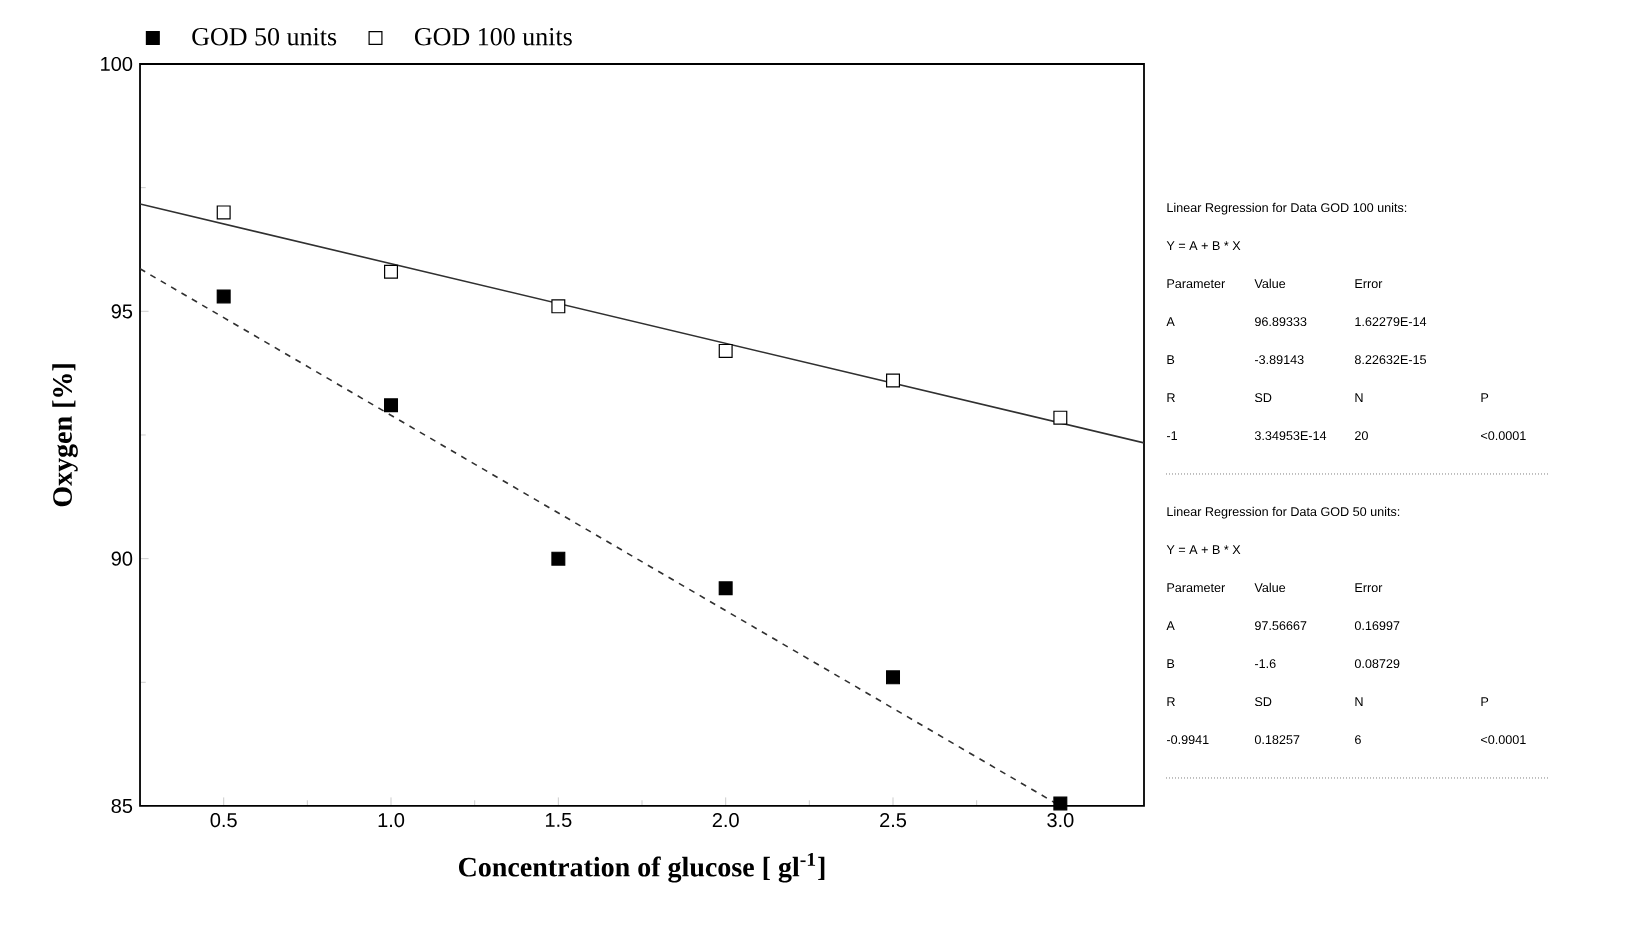 The height and width of the screenshot is (940, 1626). What do you see at coordinates (264, 36) in the screenshot?
I see `legend-label: GOD 50 units` at bounding box center [264, 36].